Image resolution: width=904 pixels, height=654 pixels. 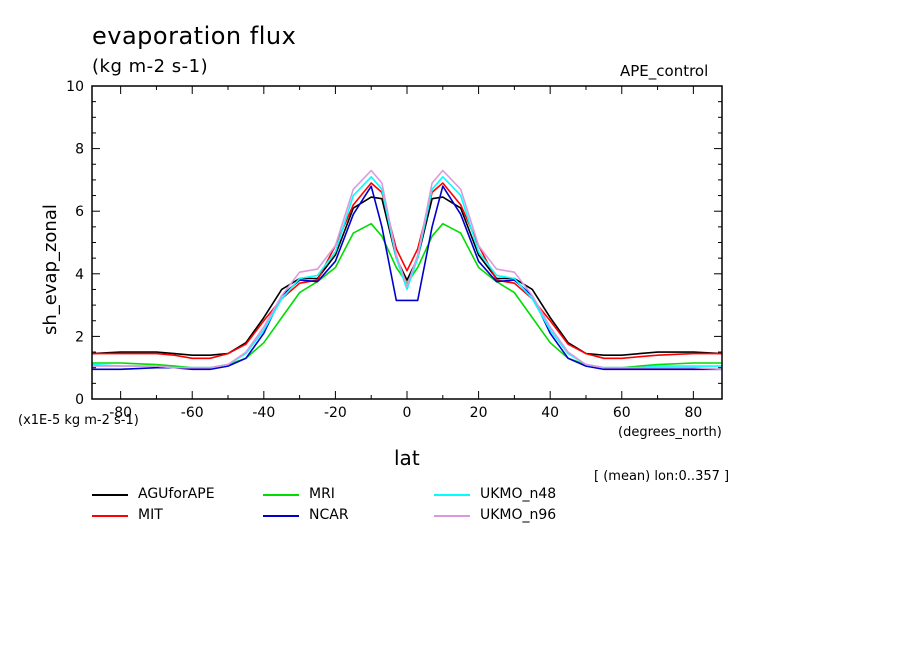 I want to click on y-tick-label: 2, so click(x=79, y=337).